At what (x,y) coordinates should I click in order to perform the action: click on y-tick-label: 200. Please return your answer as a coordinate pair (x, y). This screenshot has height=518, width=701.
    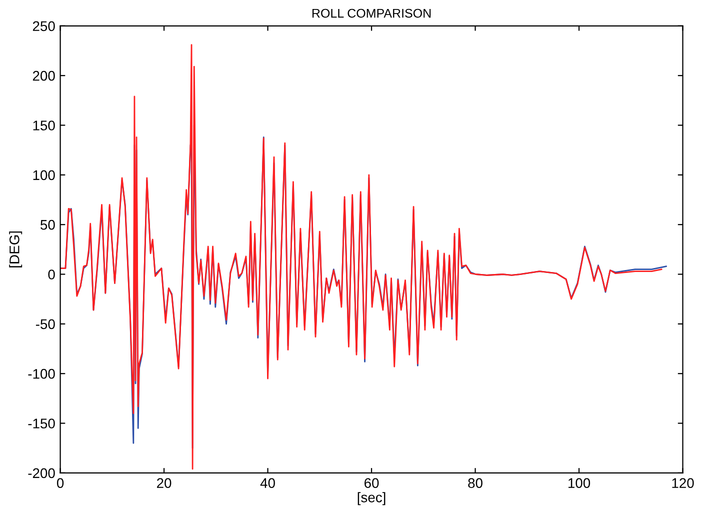
    Looking at the image, I should click on (43, 75).